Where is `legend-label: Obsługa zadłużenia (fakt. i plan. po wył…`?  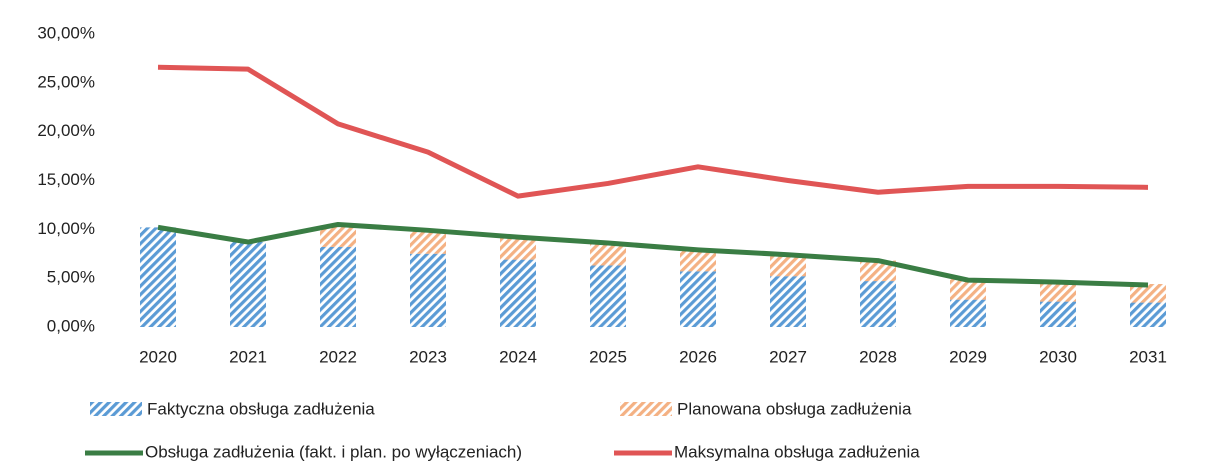
legend-label: Obsługa zadłużenia (fakt. i plan. po wył… is located at coordinates (333, 451).